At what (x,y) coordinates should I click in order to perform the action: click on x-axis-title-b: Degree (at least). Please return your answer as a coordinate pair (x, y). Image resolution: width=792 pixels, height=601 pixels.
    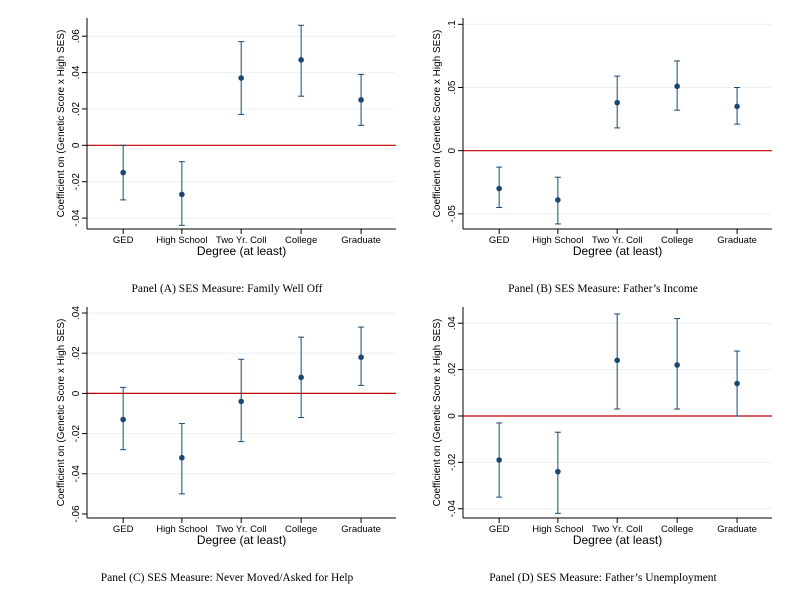
    Looking at the image, I should click on (617, 251).